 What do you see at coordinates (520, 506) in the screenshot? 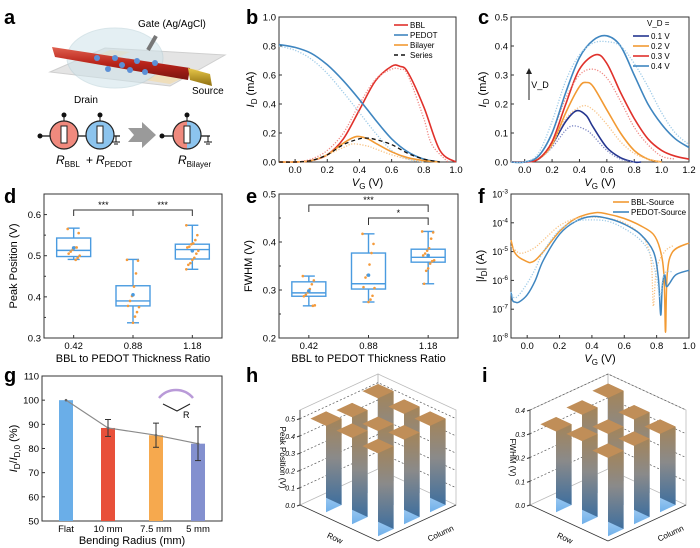
I see `z-tick-label: 0.0` at bounding box center [520, 506].